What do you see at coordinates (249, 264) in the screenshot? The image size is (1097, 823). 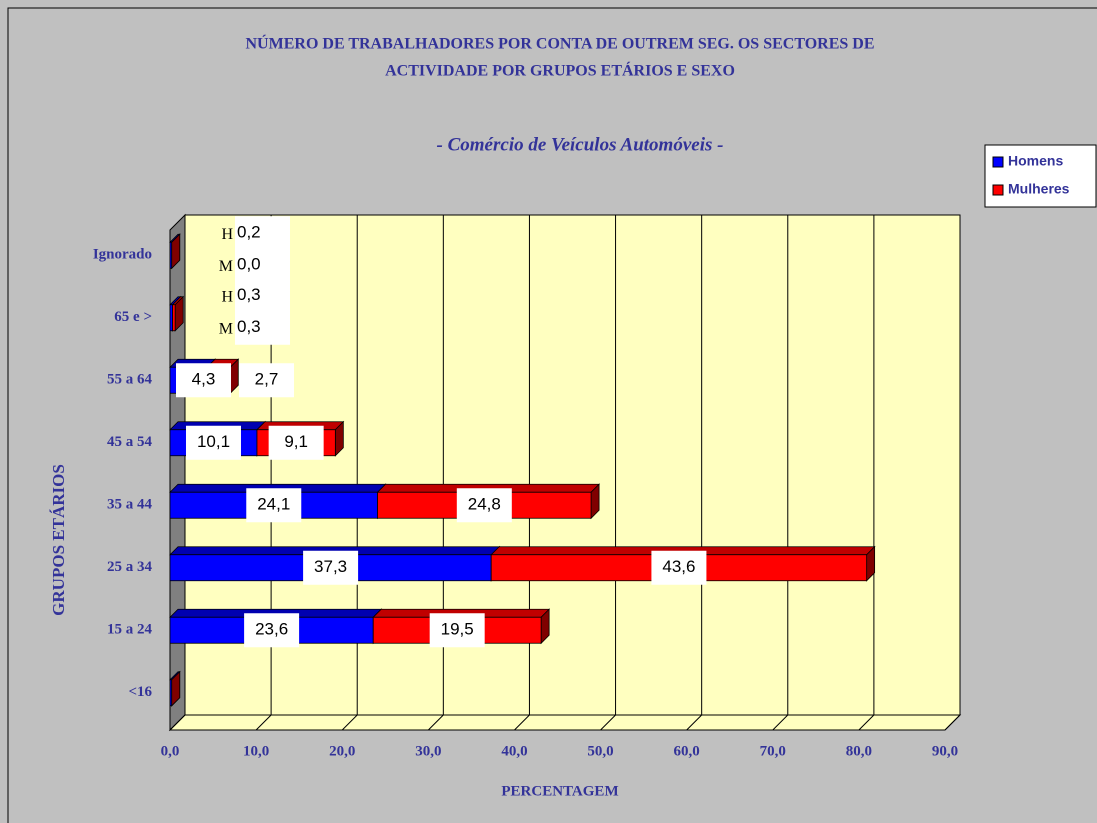 I see `data-label: 0,0` at bounding box center [249, 264].